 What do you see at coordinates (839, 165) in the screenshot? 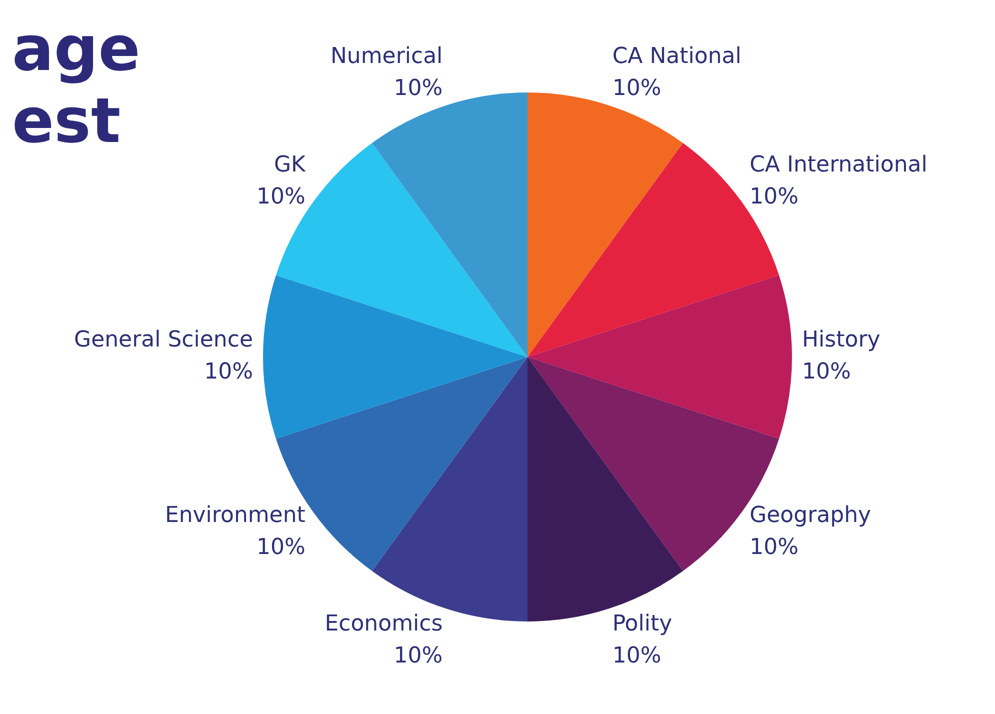
I see `slice-label: CA International` at bounding box center [839, 165].